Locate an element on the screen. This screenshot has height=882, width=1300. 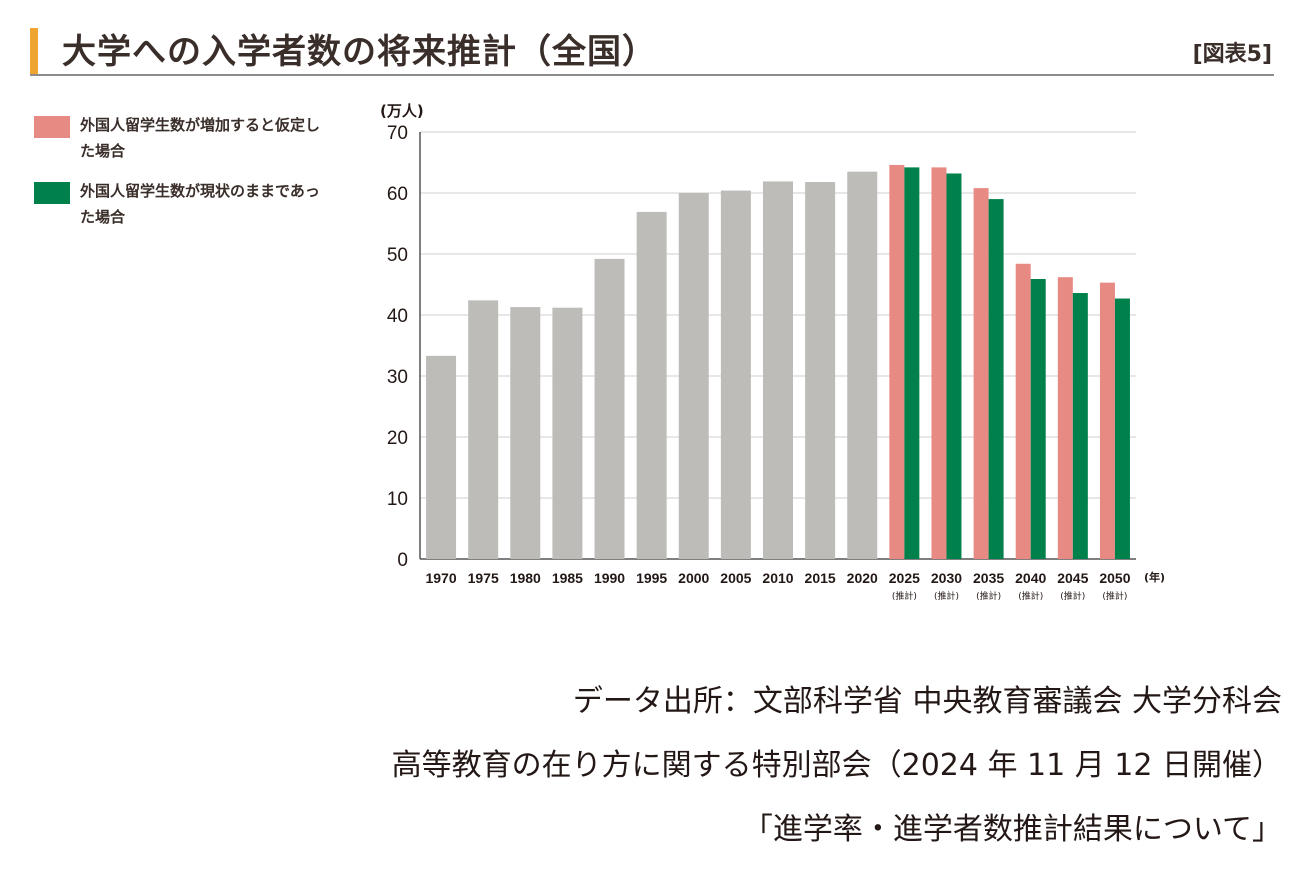
bar-historical-2005 is located at coordinates (735, 374).